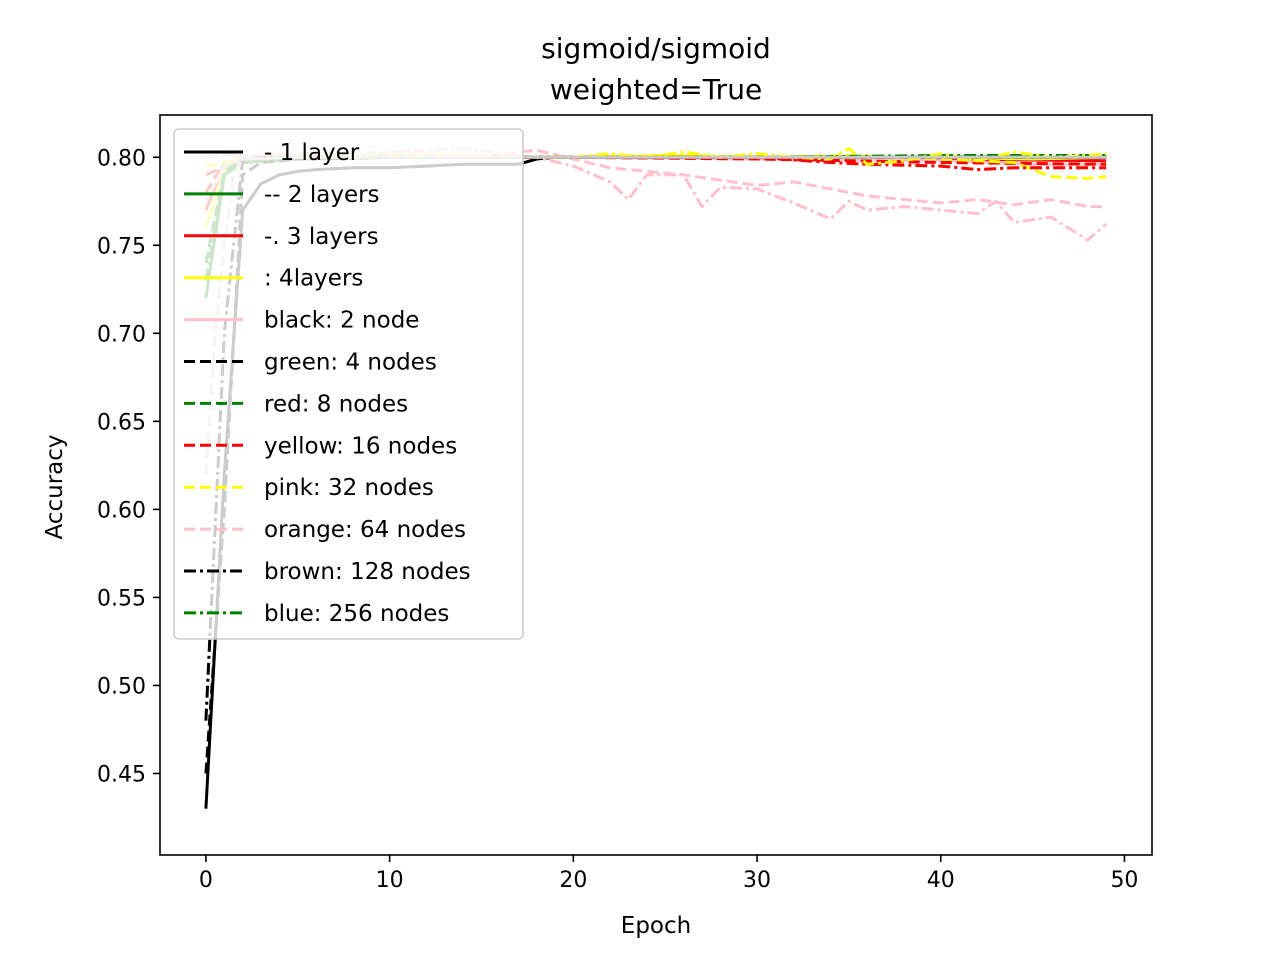 Image resolution: width=1280 pixels, height=960 pixels. Describe the element at coordinates (668, 874) in the screenshot. I see `x-axis: 0 10 20 30 40 50` at that location.